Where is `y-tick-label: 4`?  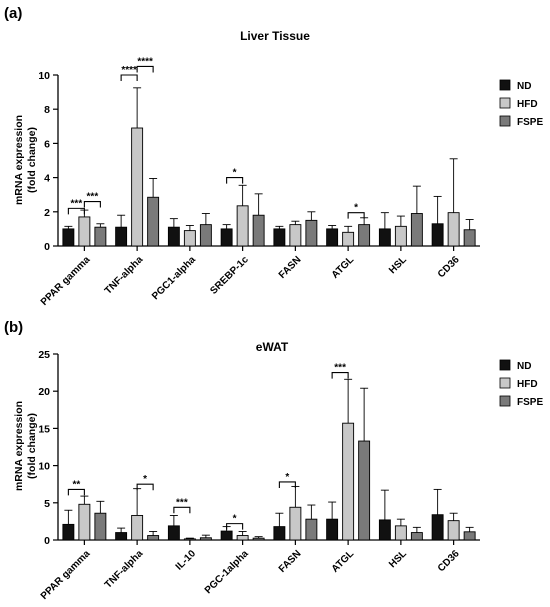 y-tick-label: 4 is located at coordinates (47, 179).